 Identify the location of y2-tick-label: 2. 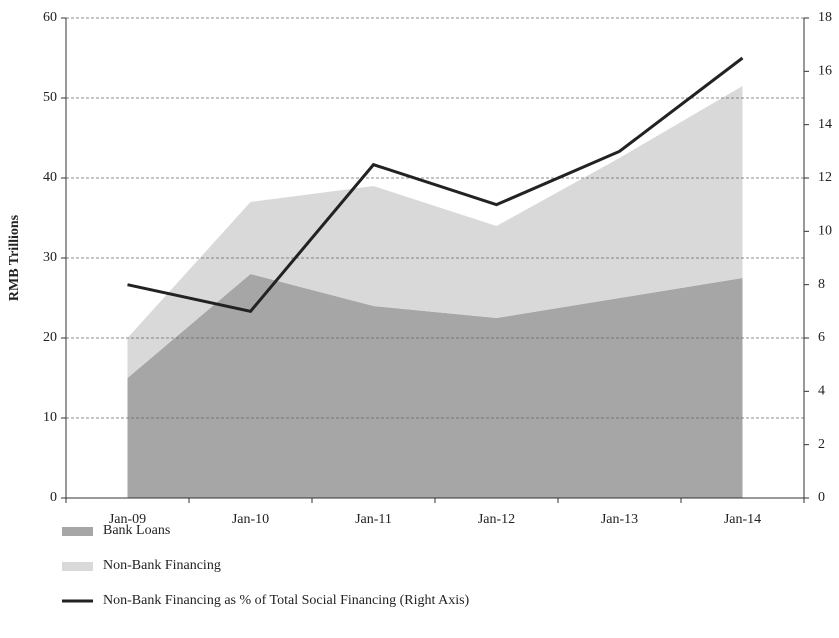
(821, 444).